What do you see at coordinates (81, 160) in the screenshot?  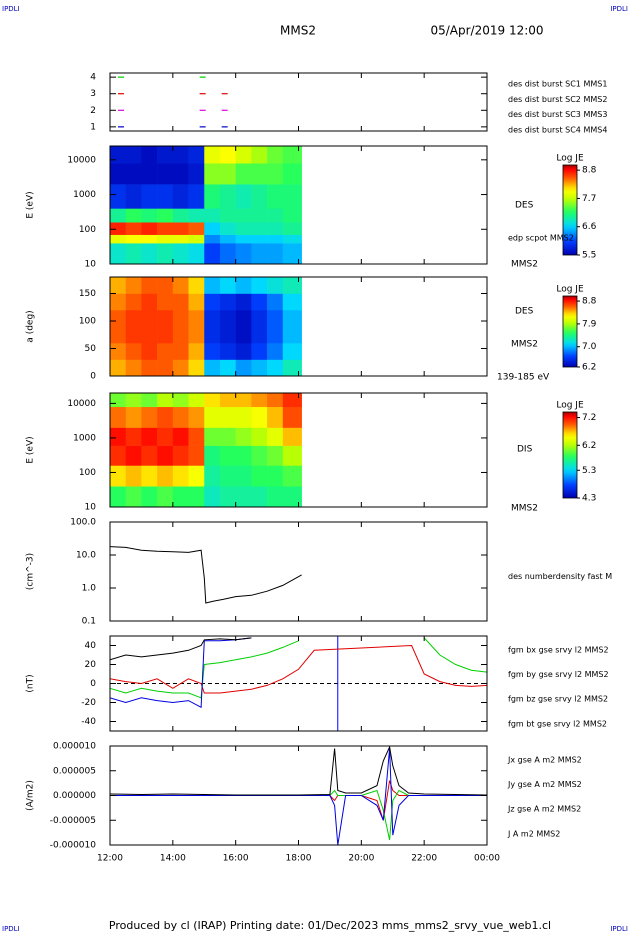 I see `y-tick-label: 10000` at bounding box center [81, 160].